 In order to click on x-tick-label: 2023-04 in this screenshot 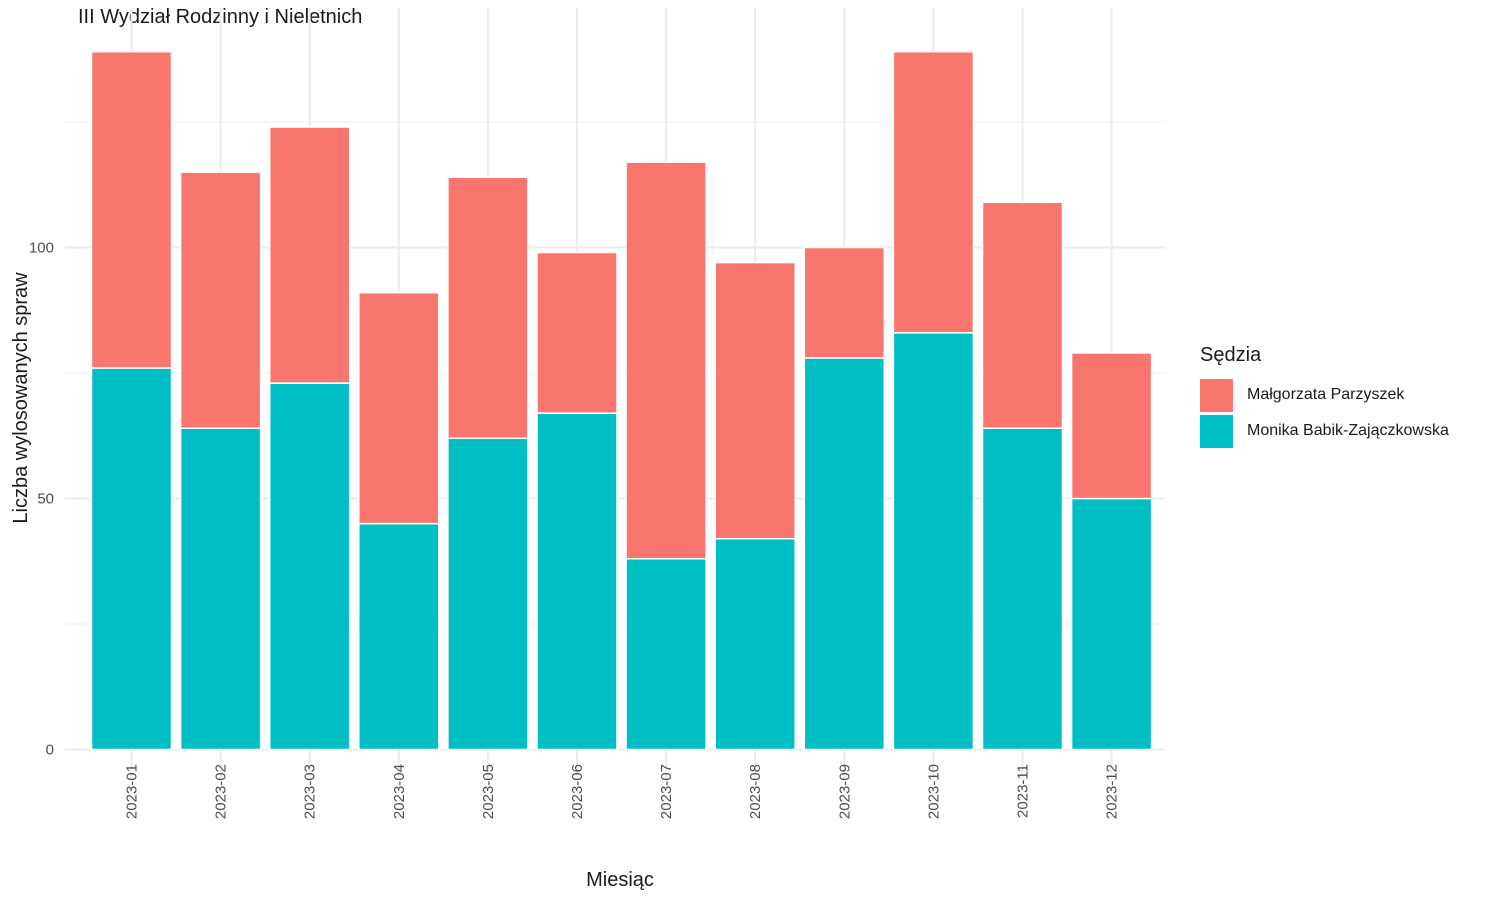, I will do `click(399, 791)`.